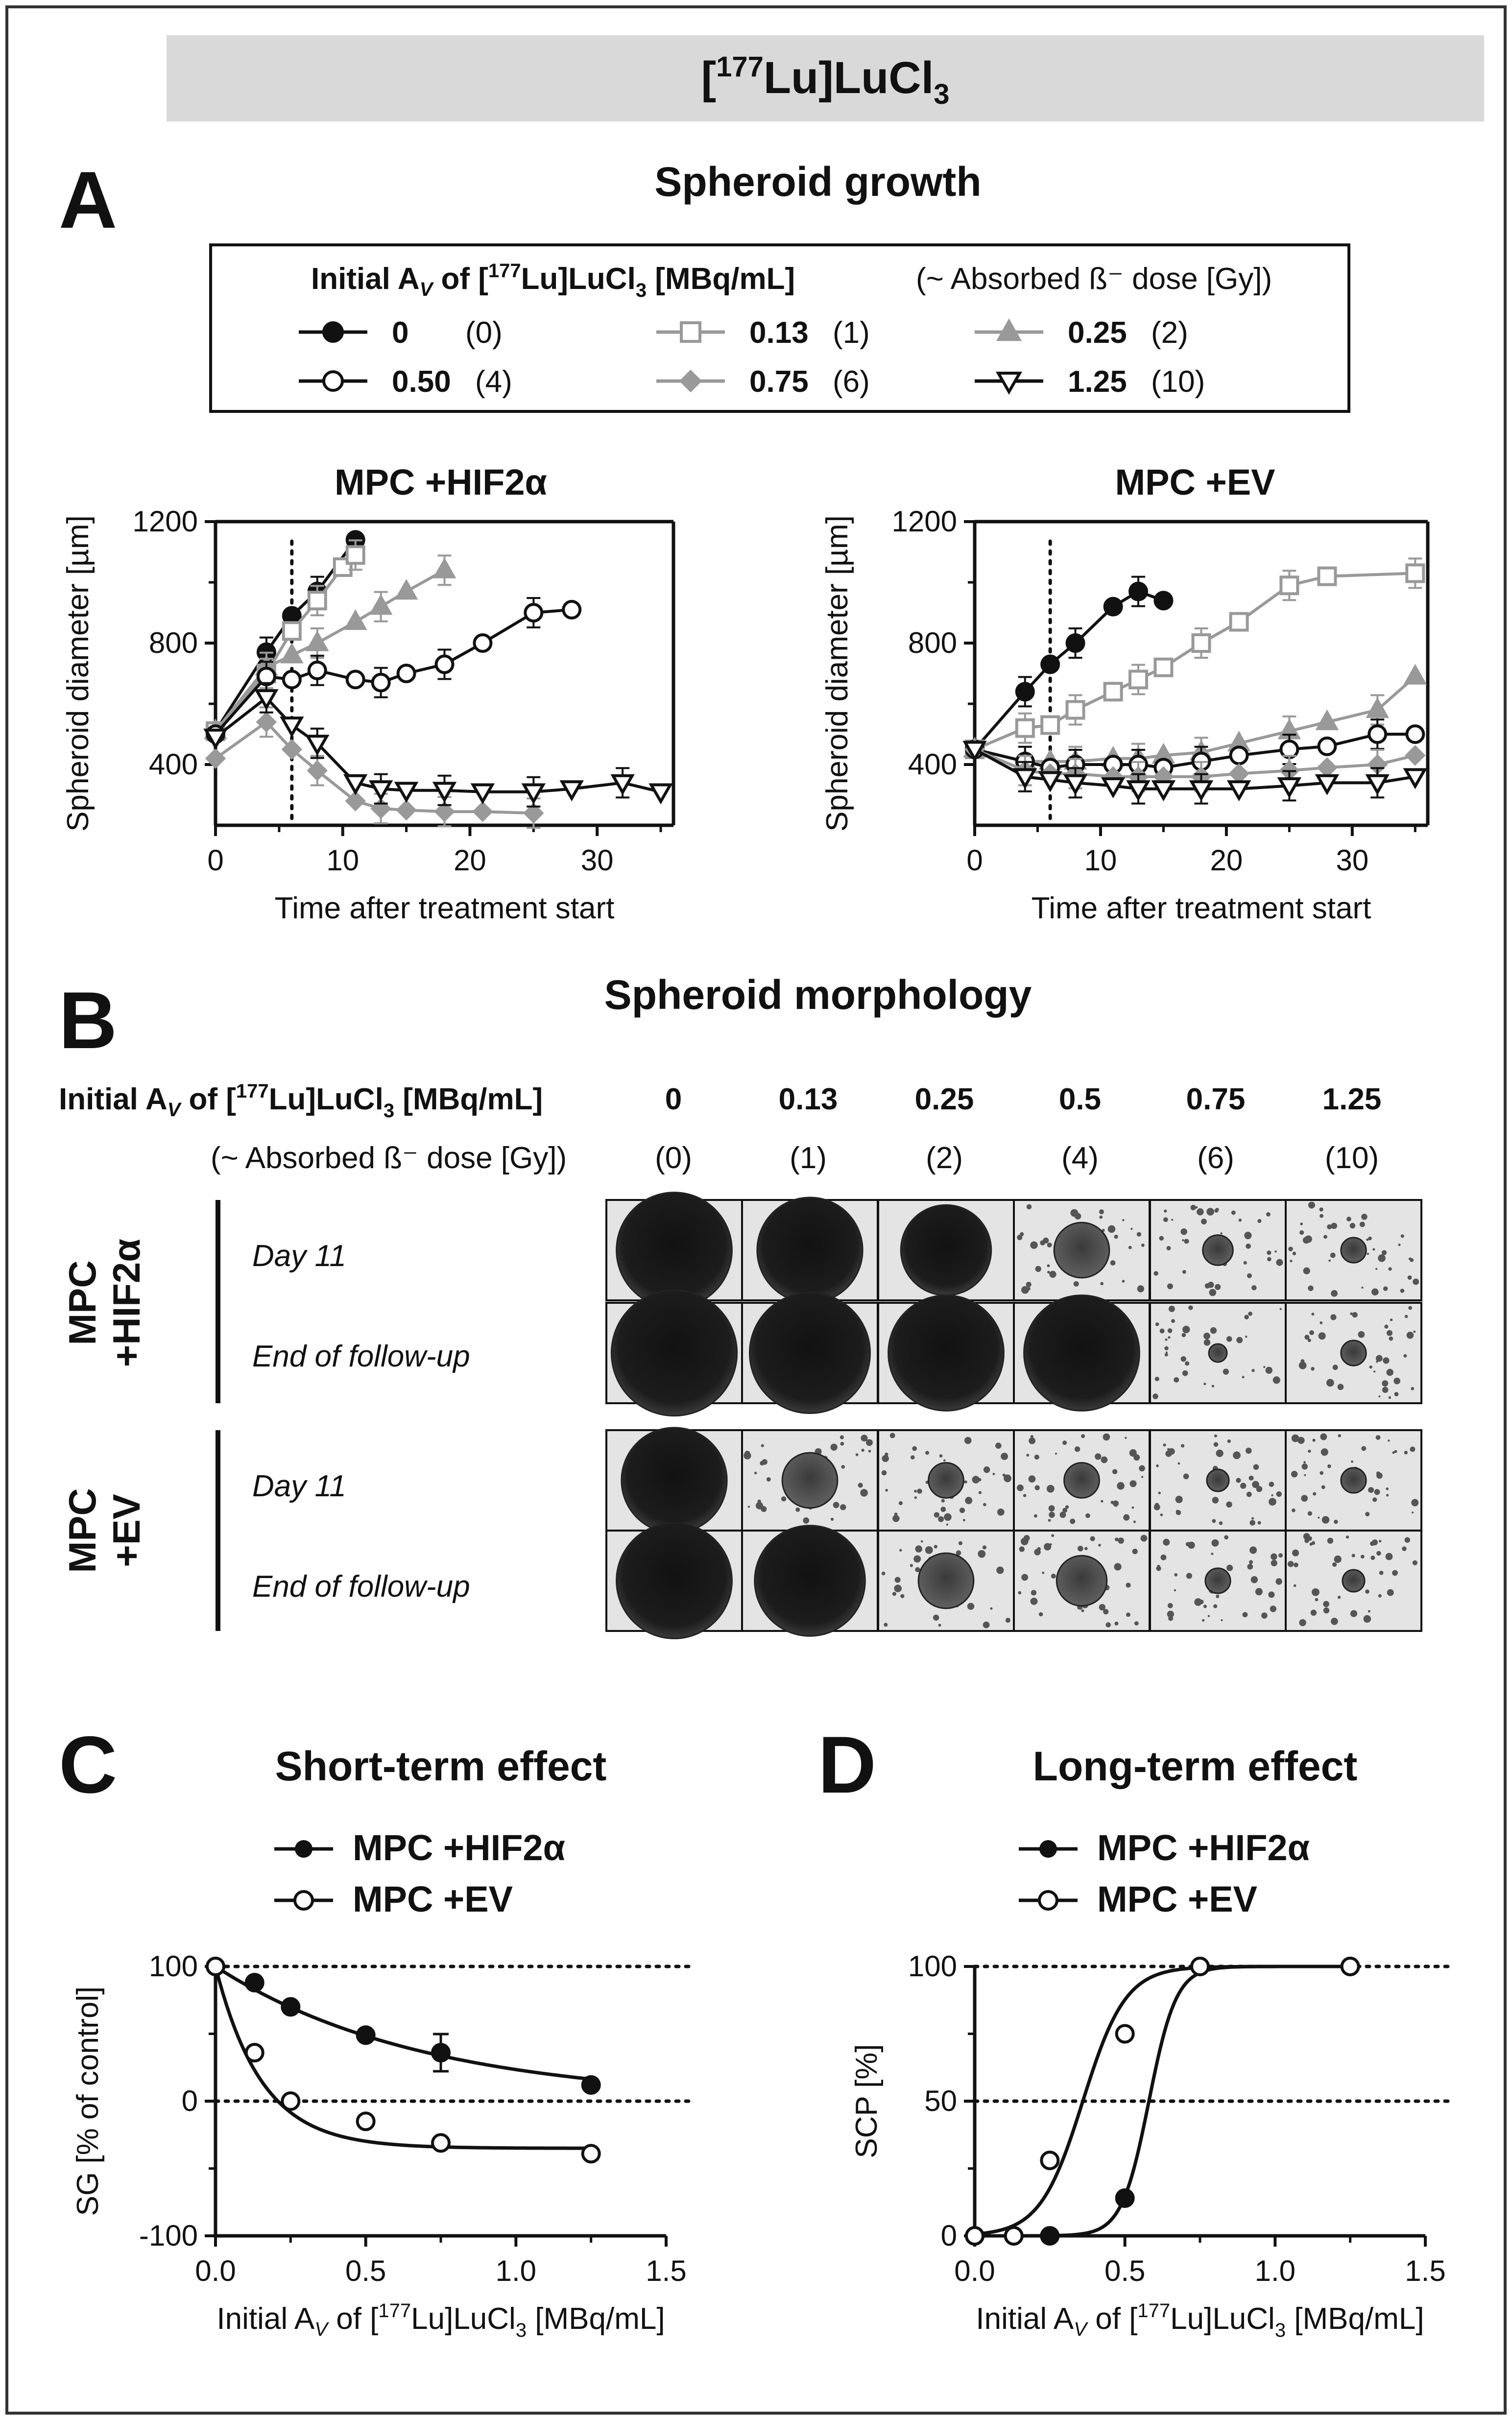 The height and width of the screenshot is (2420, 1512). I want to click on x-tick-label: 1.0, so click(1275, 2270).